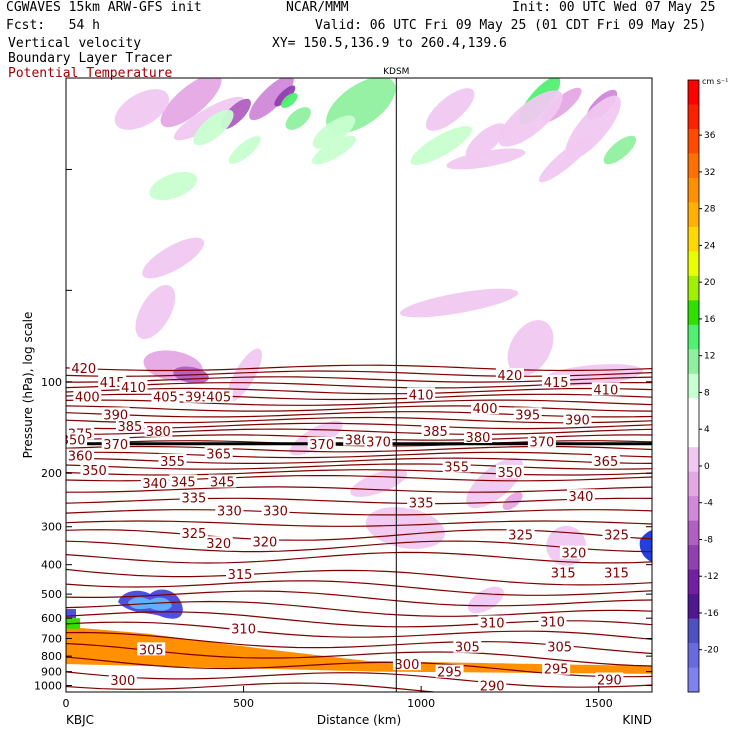  I want to click on y-tick-label: 900, so click(51, 672).